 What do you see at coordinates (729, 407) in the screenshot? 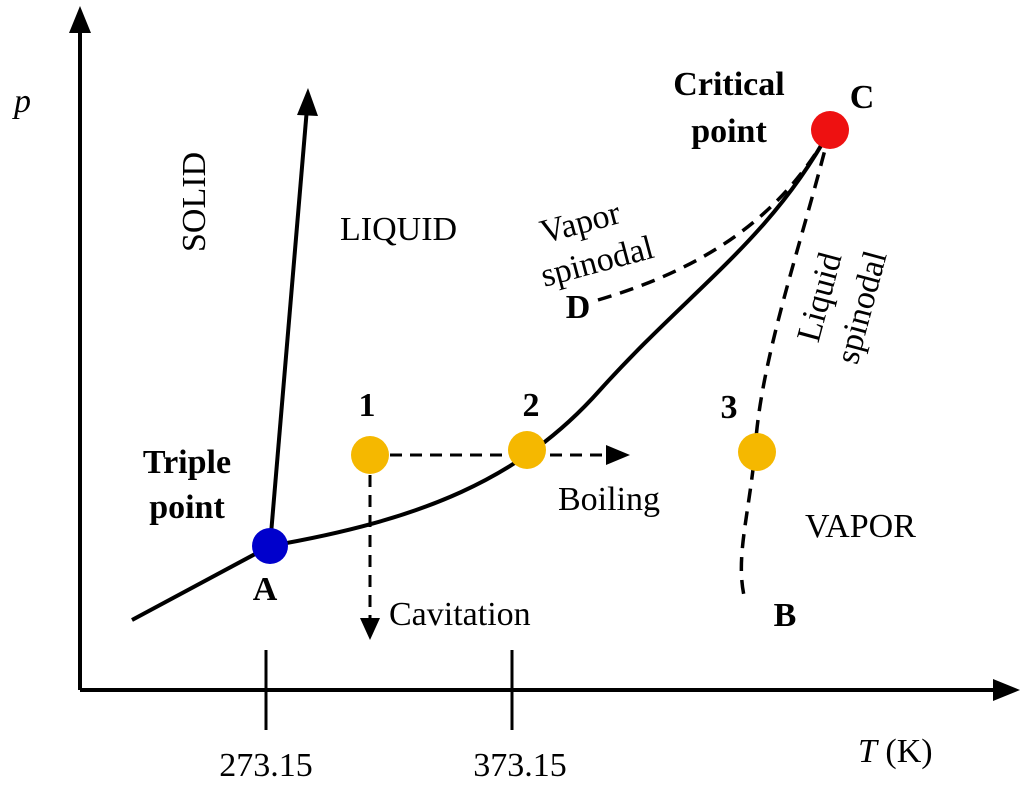
I see `state-3-label: 3` at bounding box center [729, 407].